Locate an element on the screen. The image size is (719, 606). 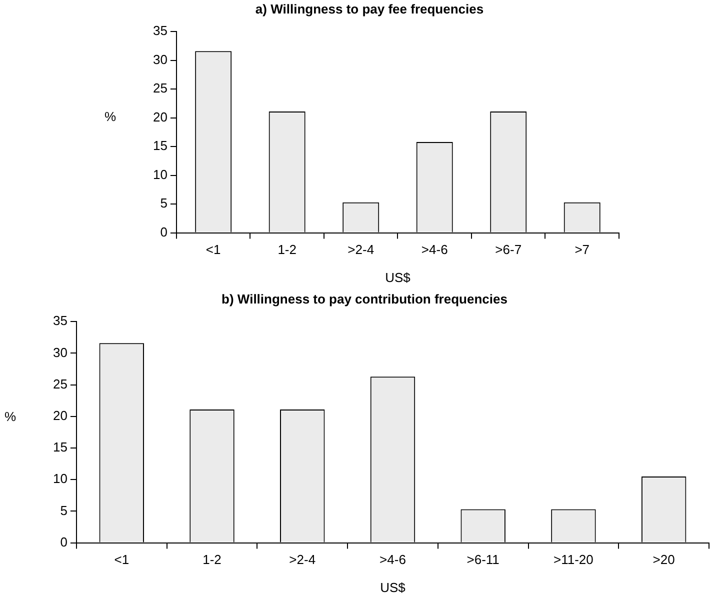
chart-title: a) Willingness to pay fee frequencies is located at coordinates (369, 8).